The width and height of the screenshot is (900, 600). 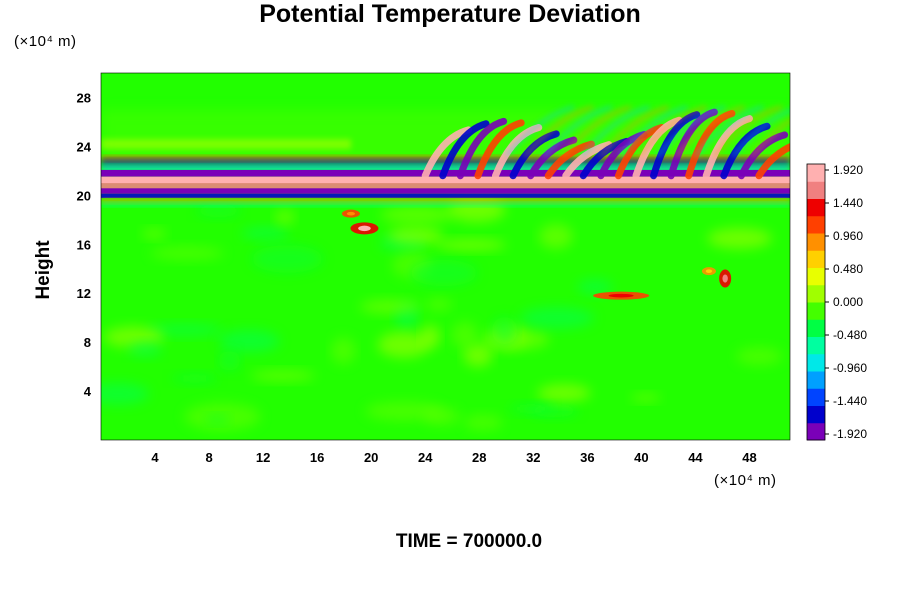 I want to click on x-tick-label: 4, so click(x=155, y=457).